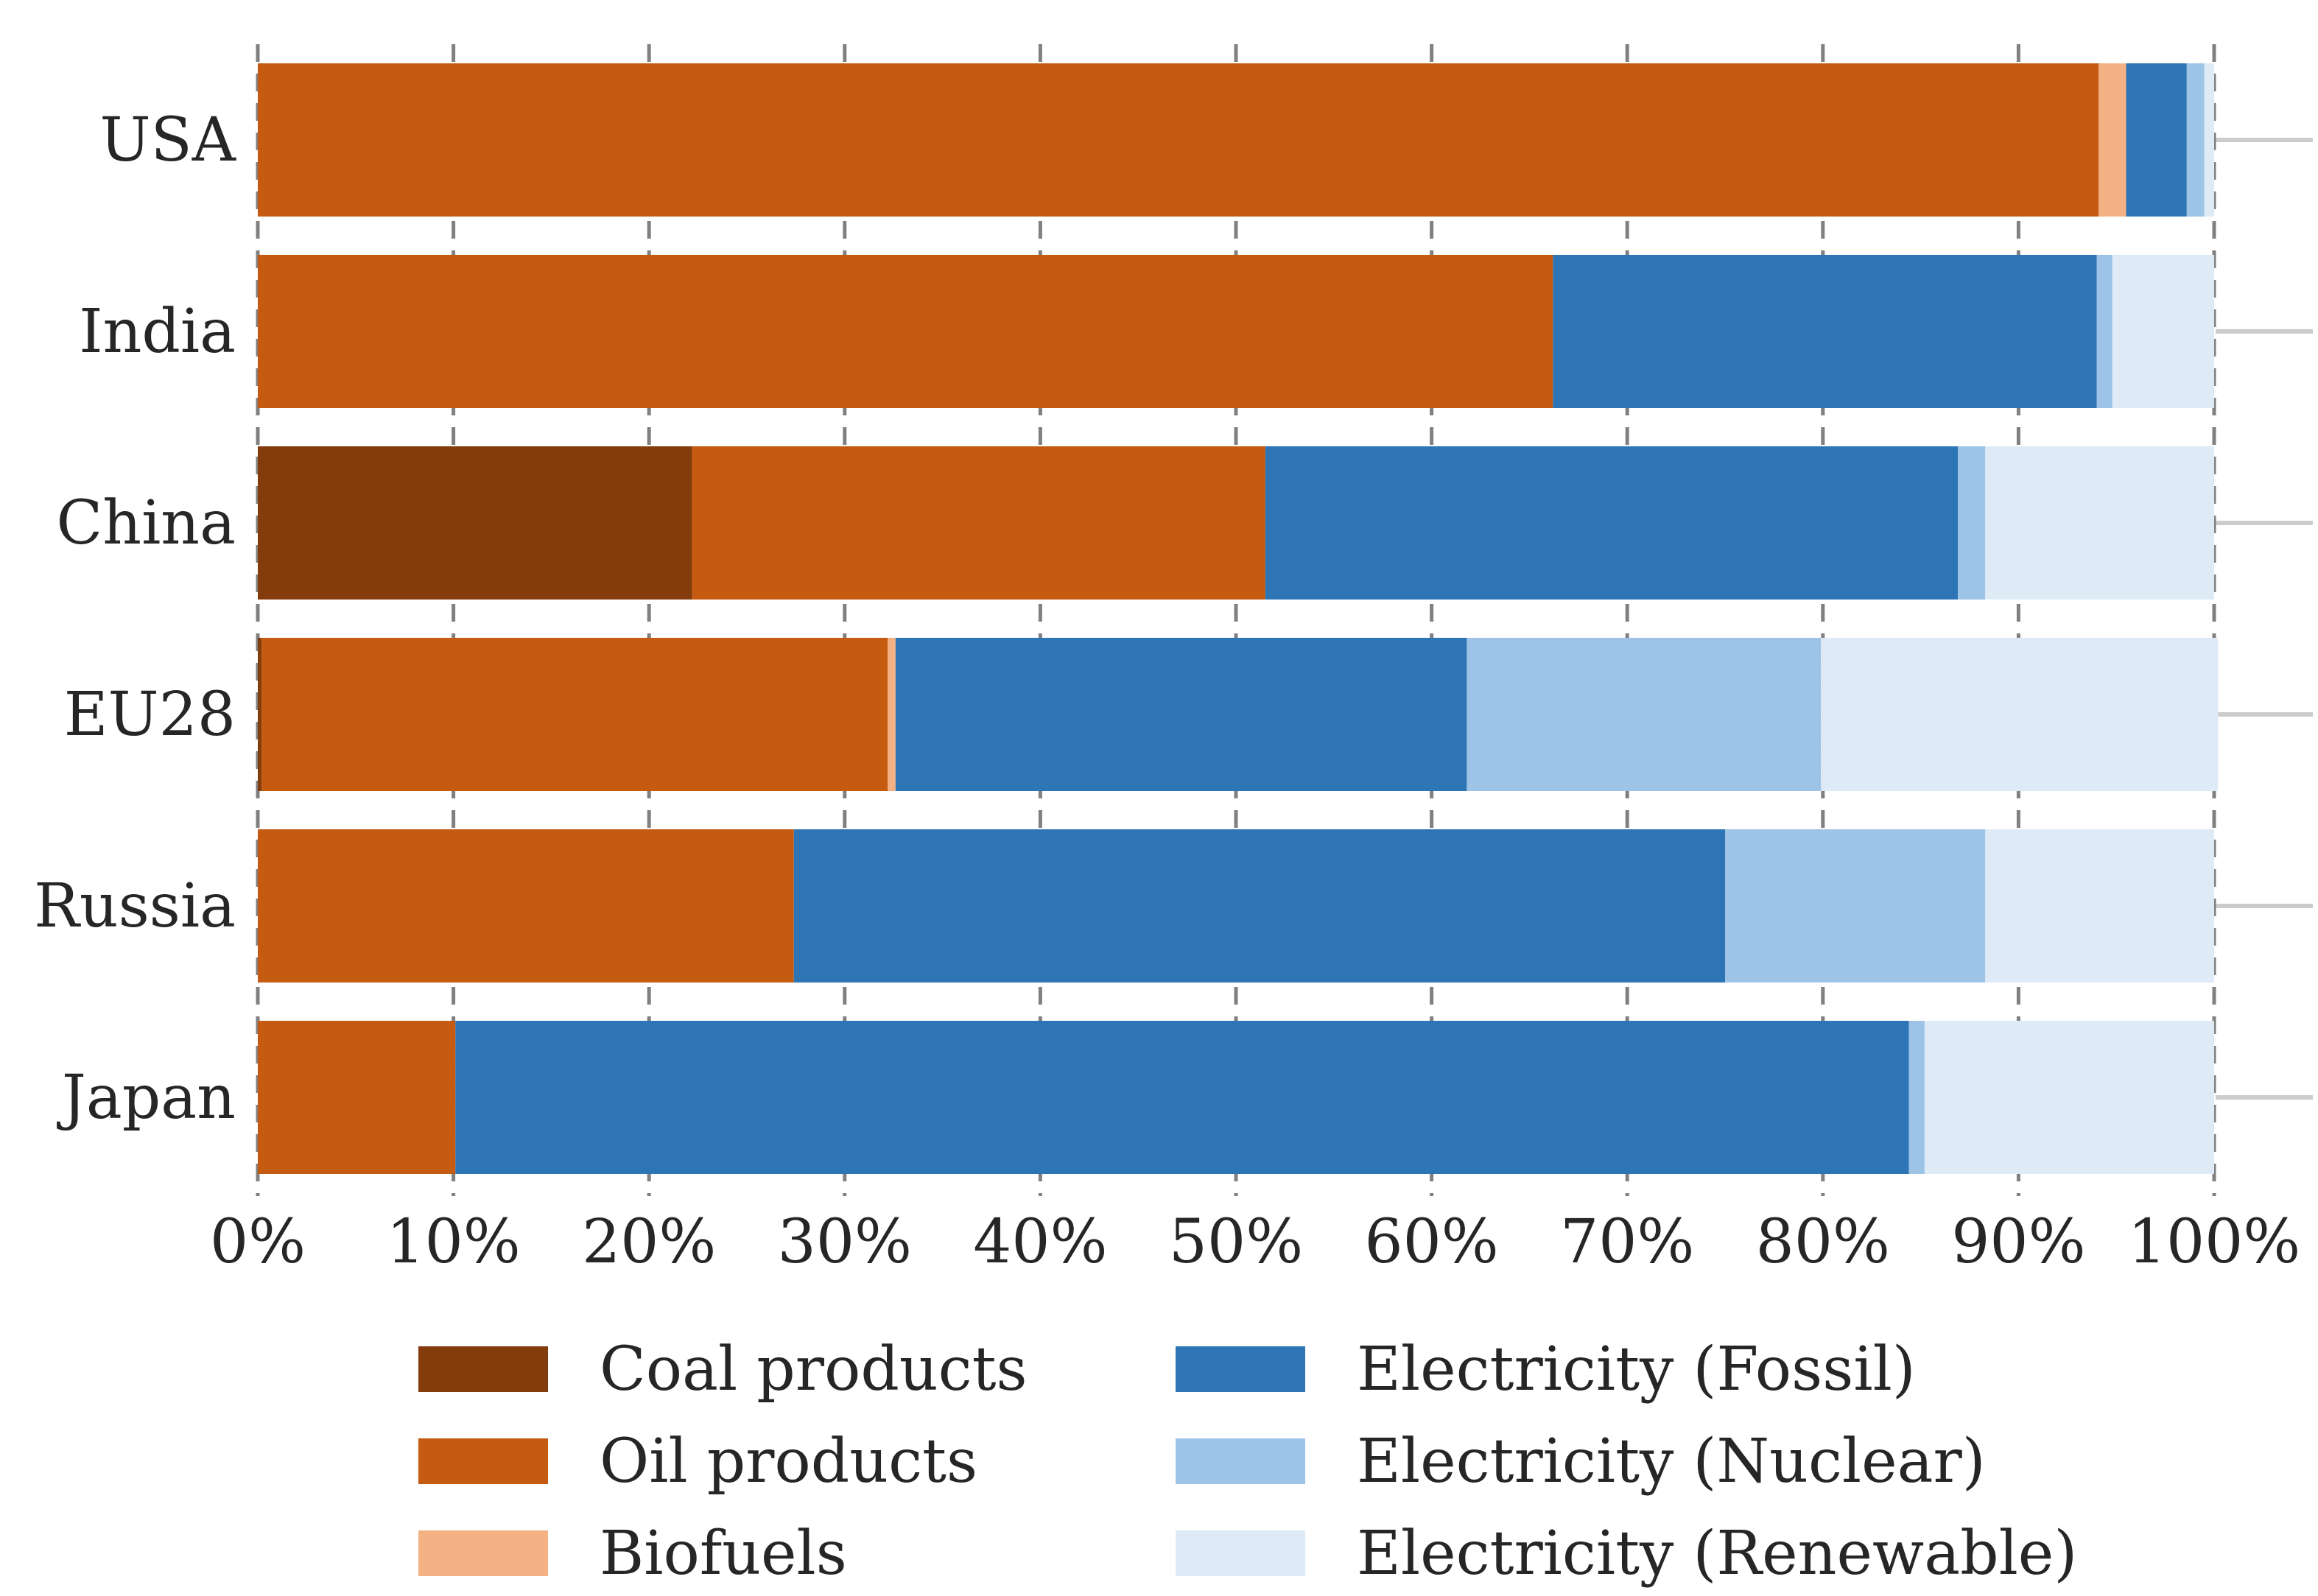 The height and width of the screenshot is (1596, 2318). What do you see at coordinates (150, 715) in the screenshot?
I see `y-tick-label: EU28` at bounding box center [150, 715].